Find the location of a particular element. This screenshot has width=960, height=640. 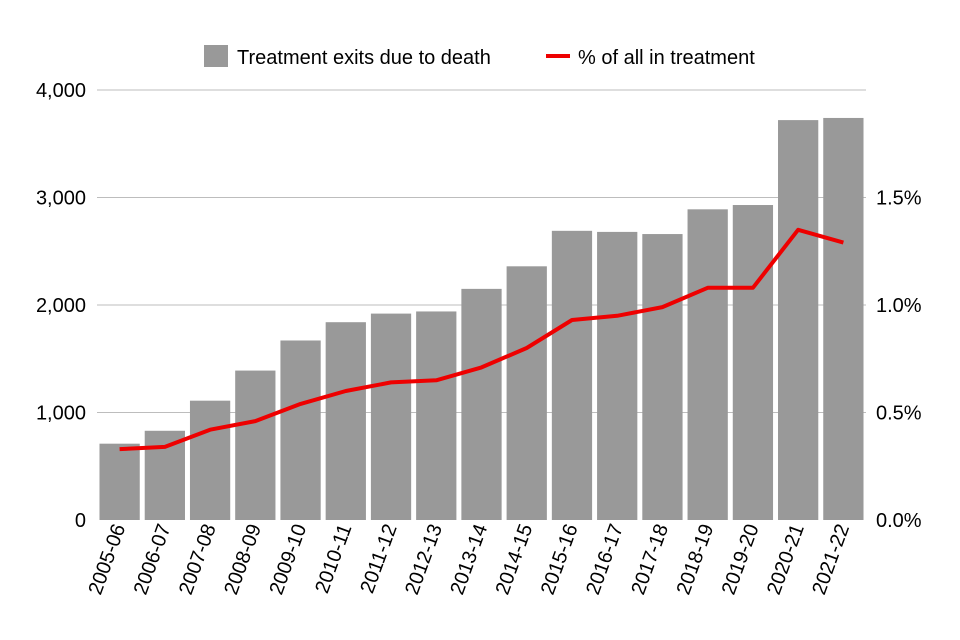

x-tick-label: 2005-06 is located at coordinates (108, 559).